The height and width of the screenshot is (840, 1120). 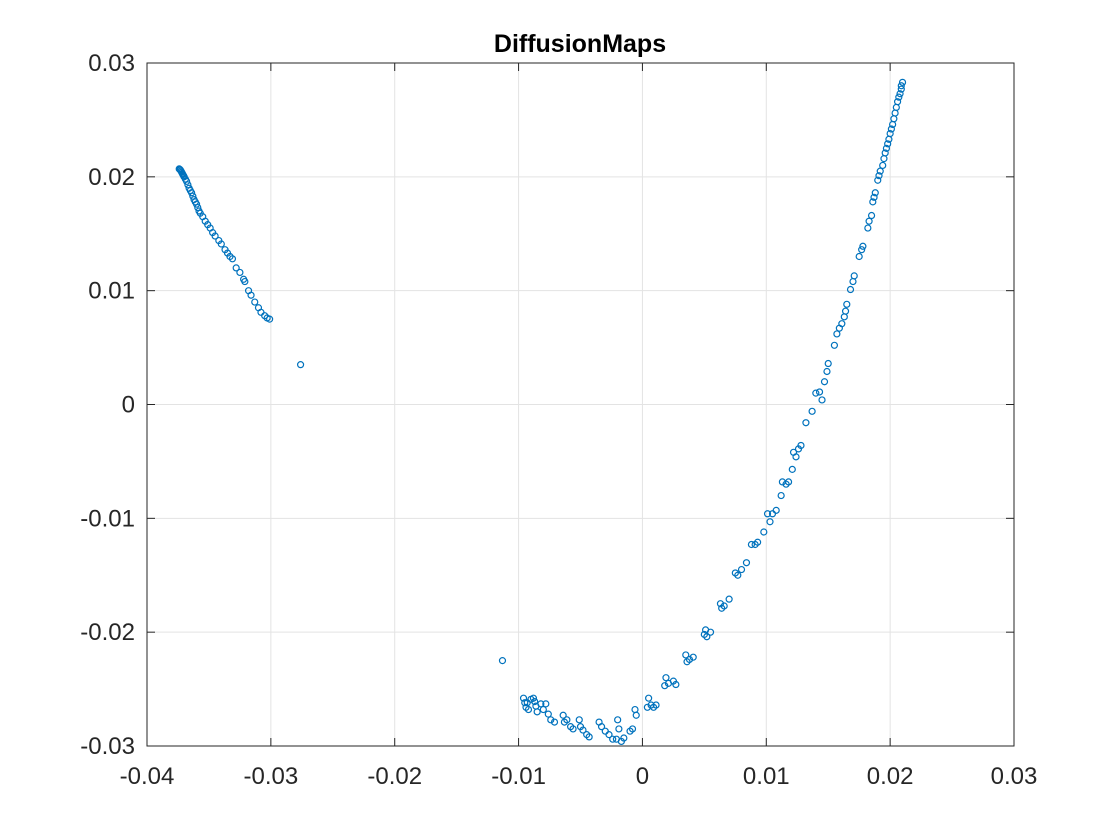 I want to click on y-tick-label: -0.01, so click(x=107, y=518).